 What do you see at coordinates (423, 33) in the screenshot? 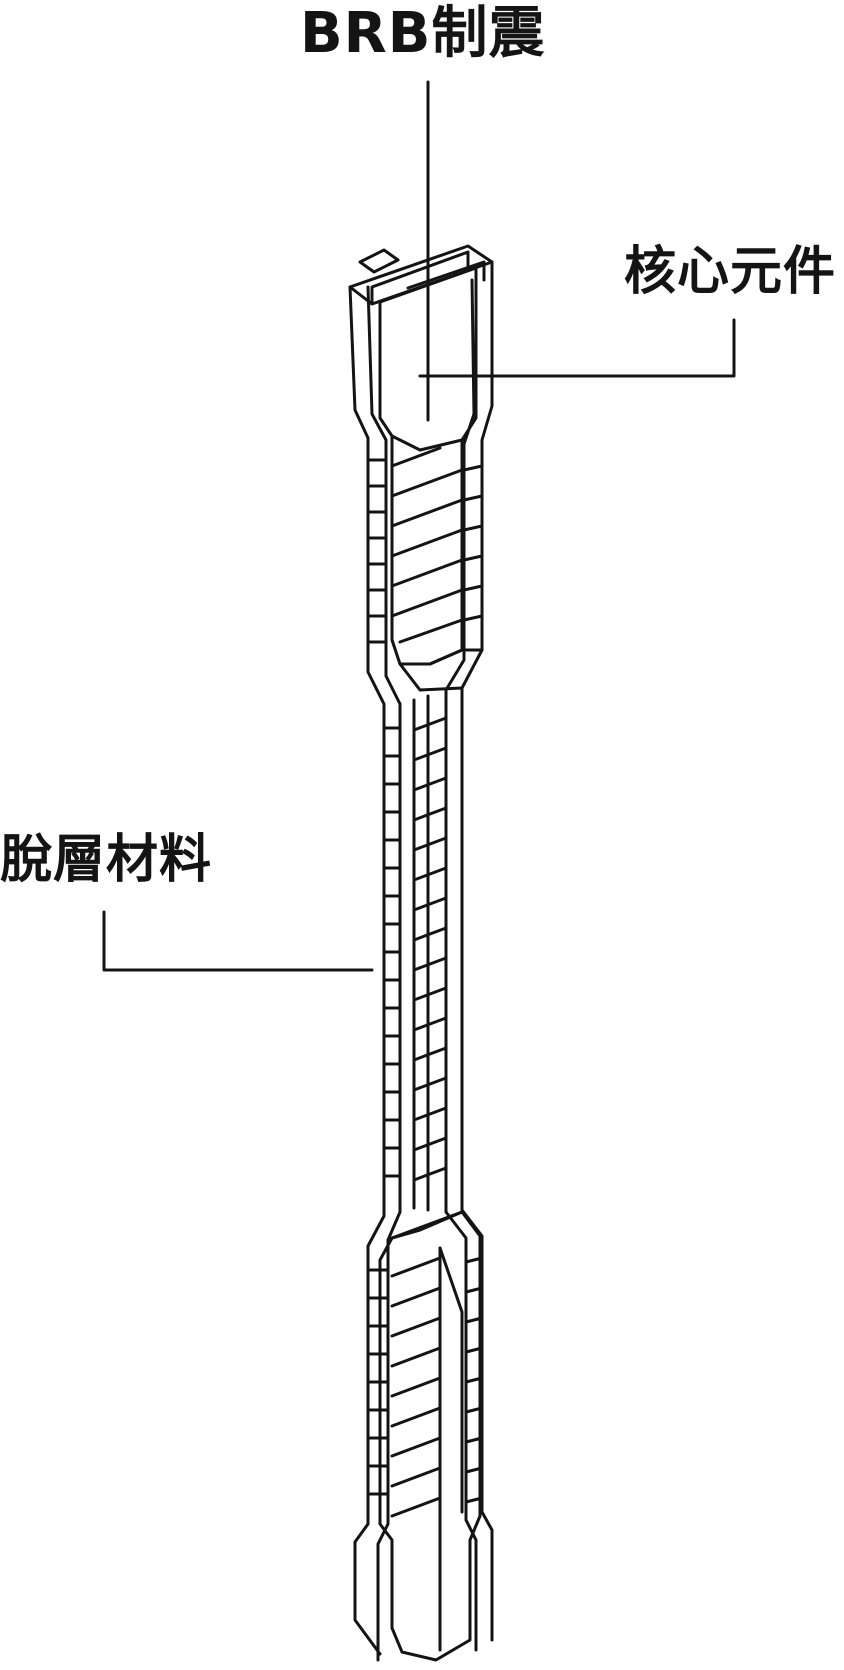
I see `page-title: BRB制震` at bounding box center [423, 33].